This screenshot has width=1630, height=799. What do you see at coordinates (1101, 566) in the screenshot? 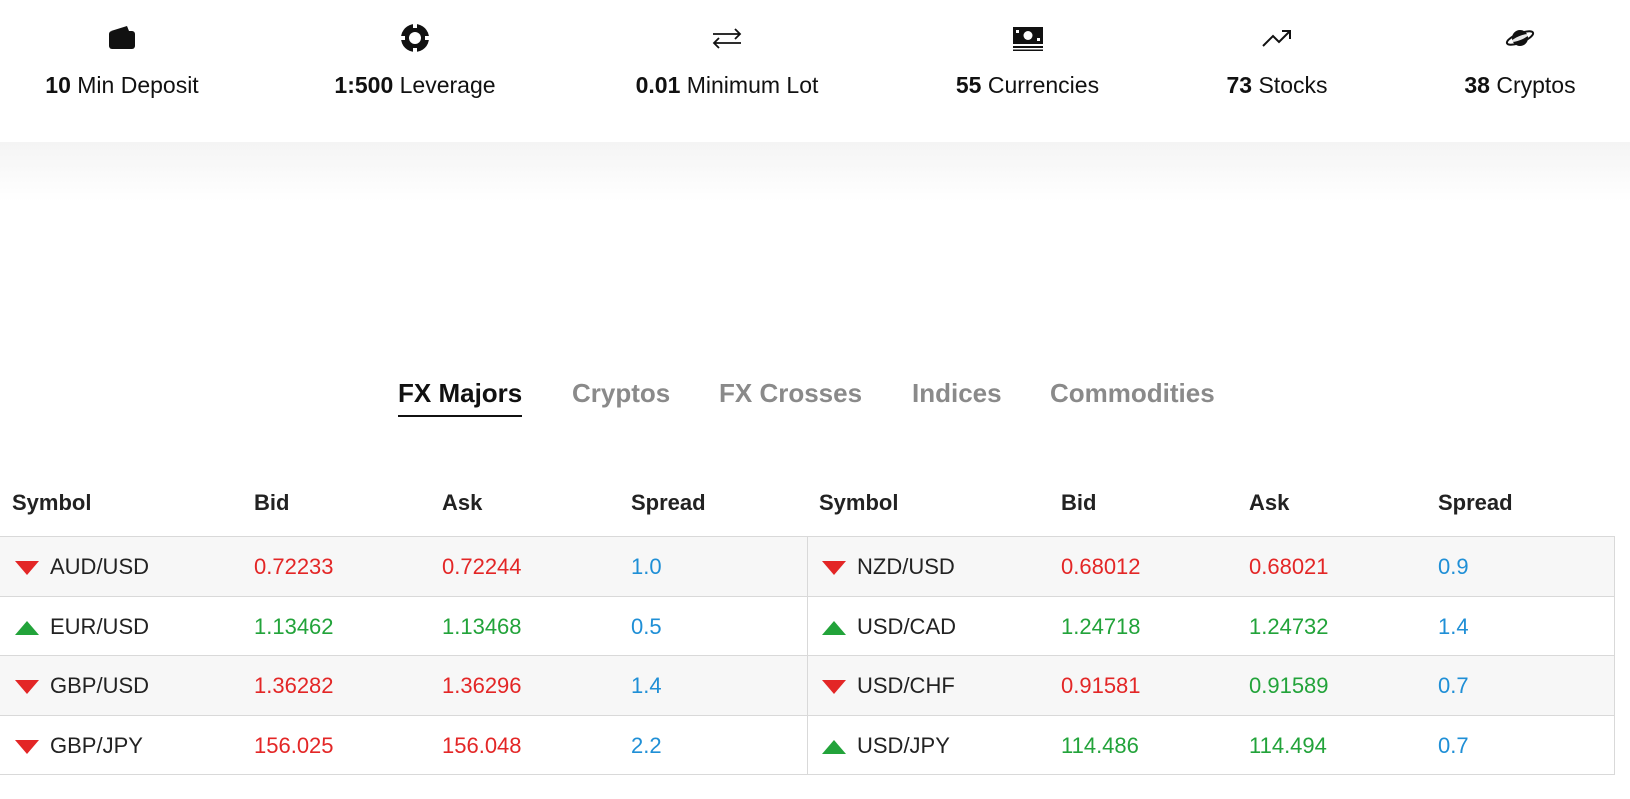
I see `bid-cell: 0.68012` at bounding box center [1101, 566].